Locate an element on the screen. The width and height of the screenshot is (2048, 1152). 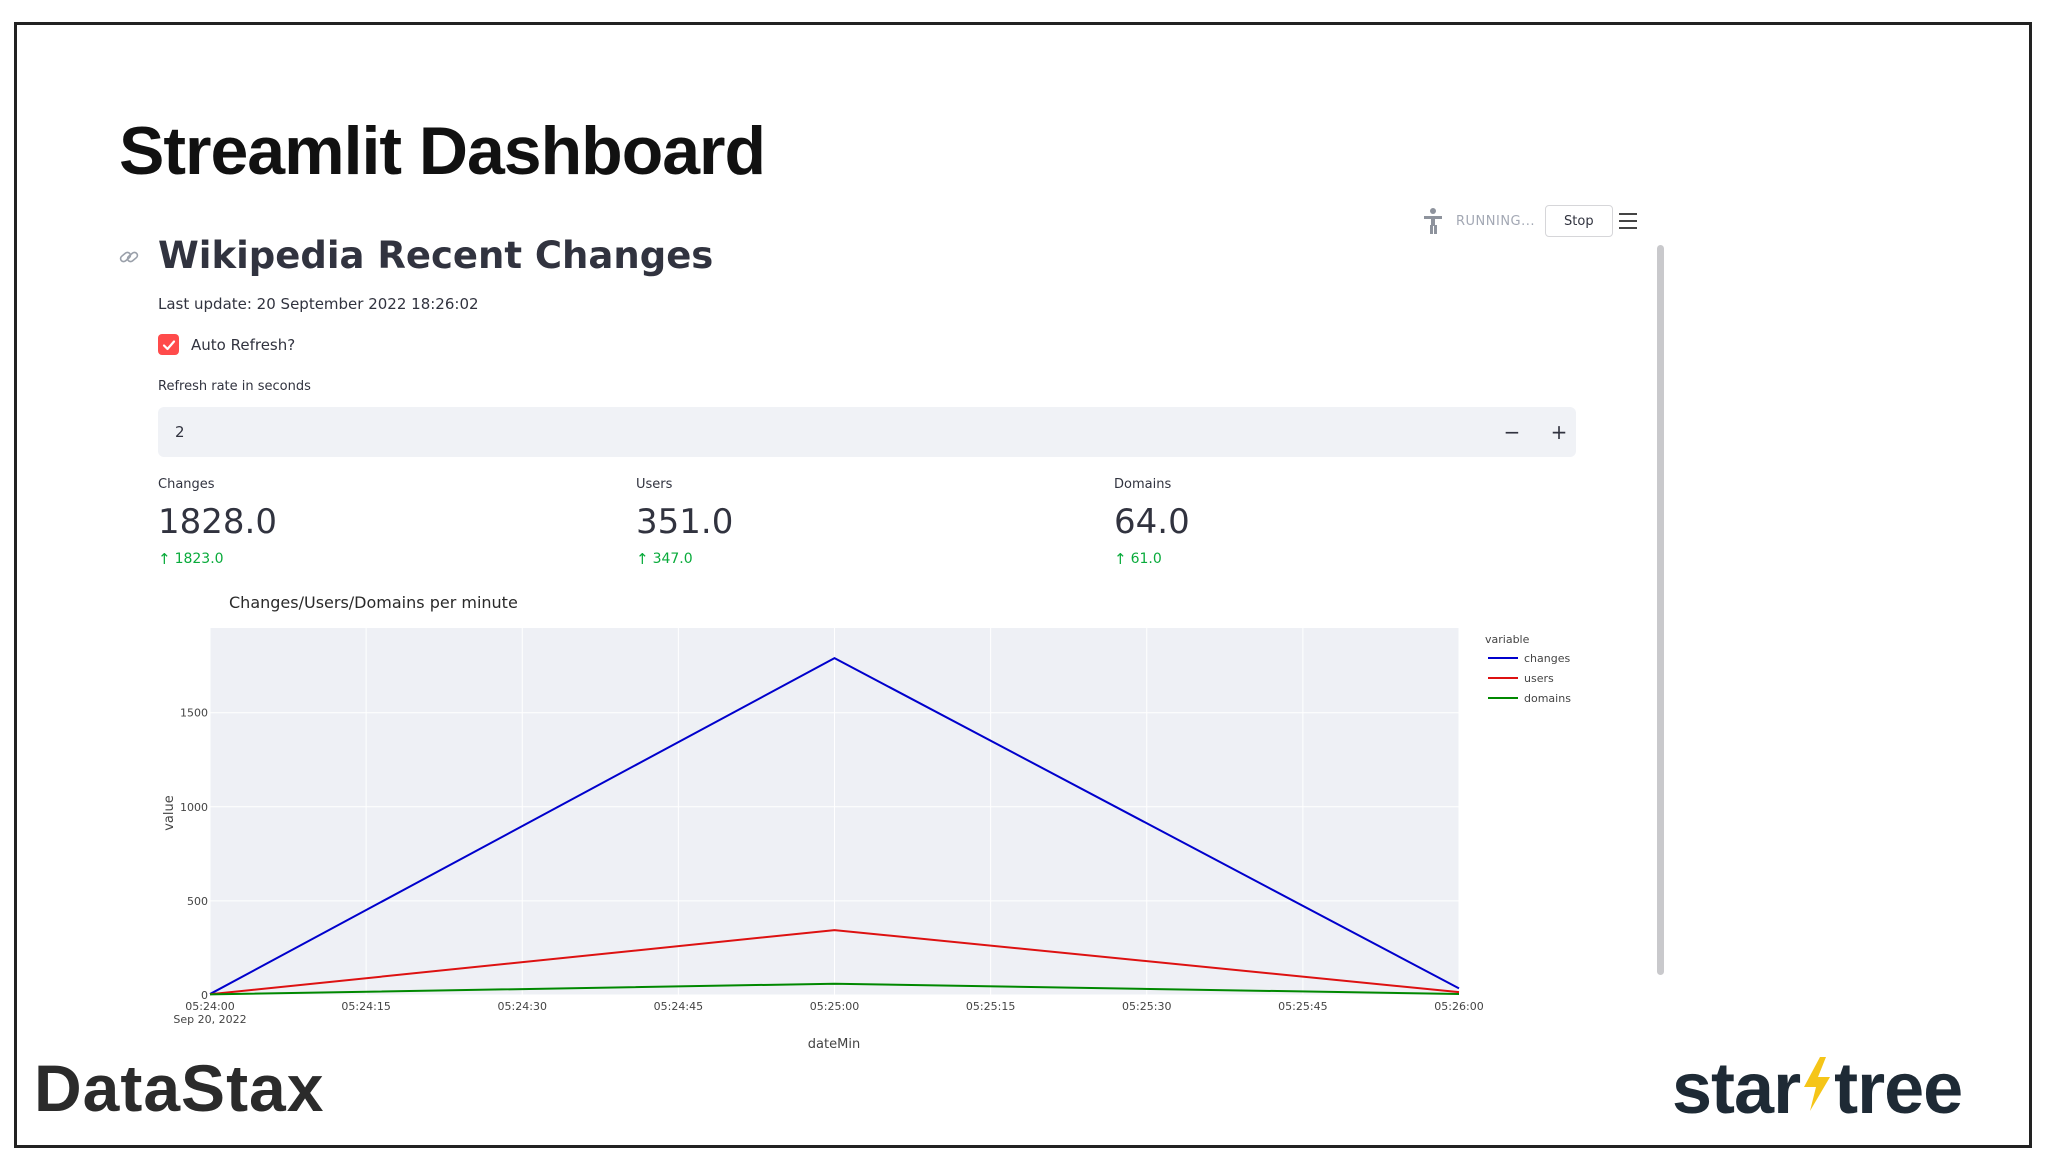
y-axis-ticks: 0 500 1000 1500 is located at coordinates (194, 854).